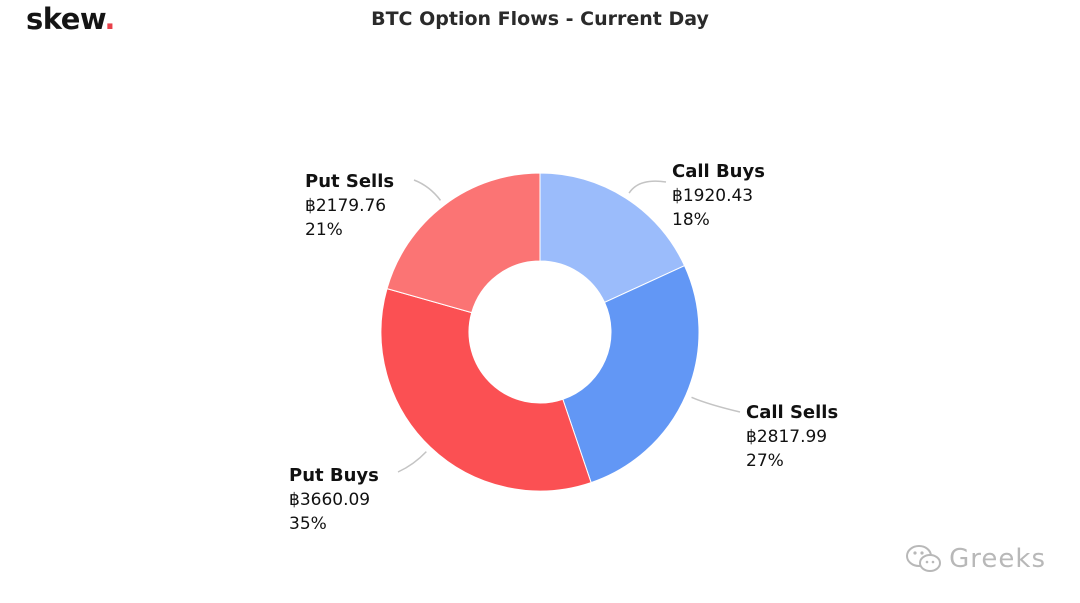  What do you see at coordinates (792, 412) in the screenshot?
I see `slice-name: Call Sells` at bounding box center [792, 412].